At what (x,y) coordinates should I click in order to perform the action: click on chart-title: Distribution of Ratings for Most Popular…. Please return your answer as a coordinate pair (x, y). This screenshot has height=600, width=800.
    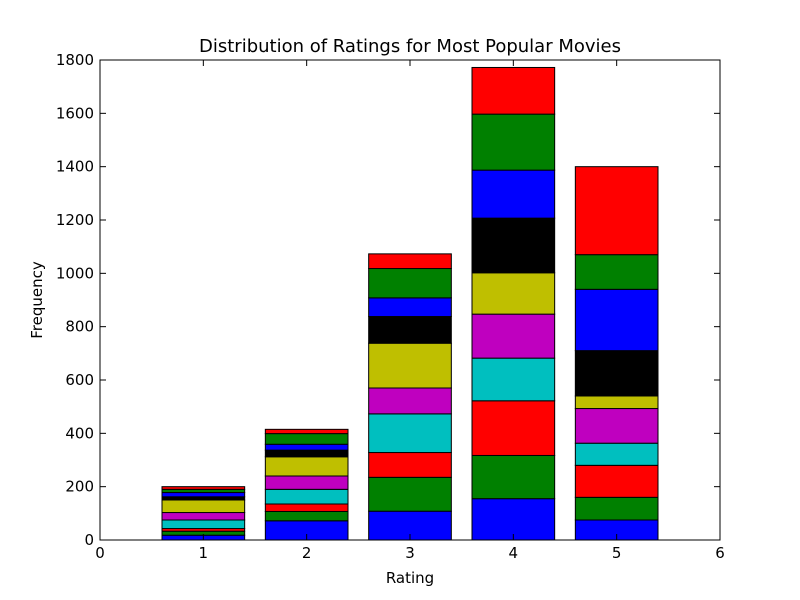
    Looking at the image, I should click on (410, 46).